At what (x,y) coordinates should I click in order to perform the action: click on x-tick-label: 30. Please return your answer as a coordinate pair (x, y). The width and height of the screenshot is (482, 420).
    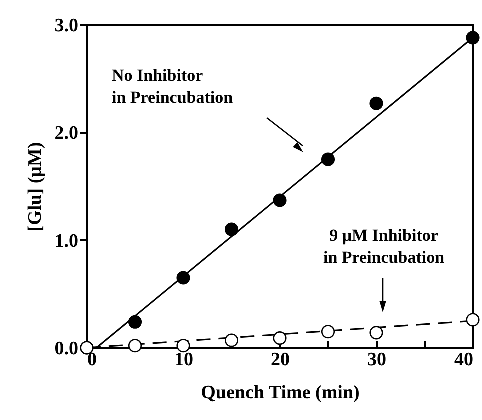
    Looking at the image, I should click on (377, 360).